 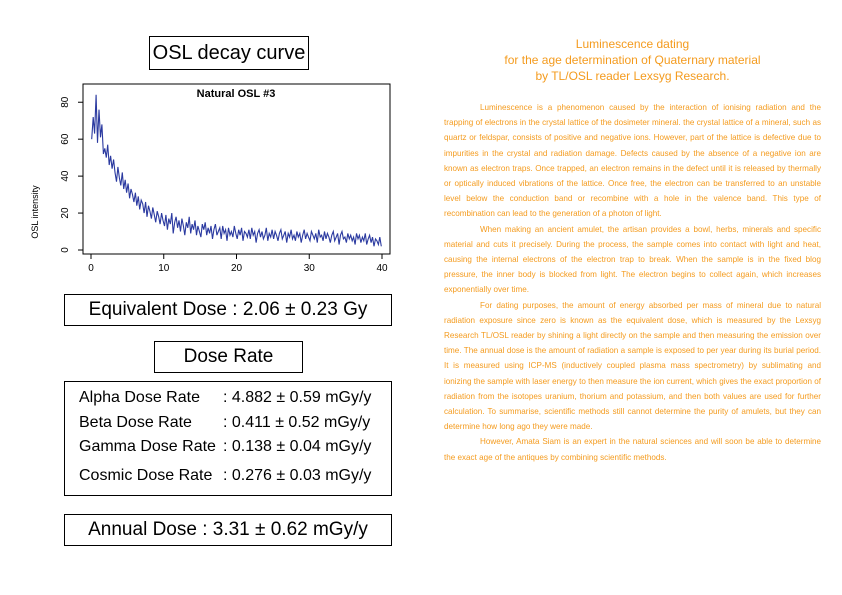 I want to click on plot-frame, so click(x=236, y=169).